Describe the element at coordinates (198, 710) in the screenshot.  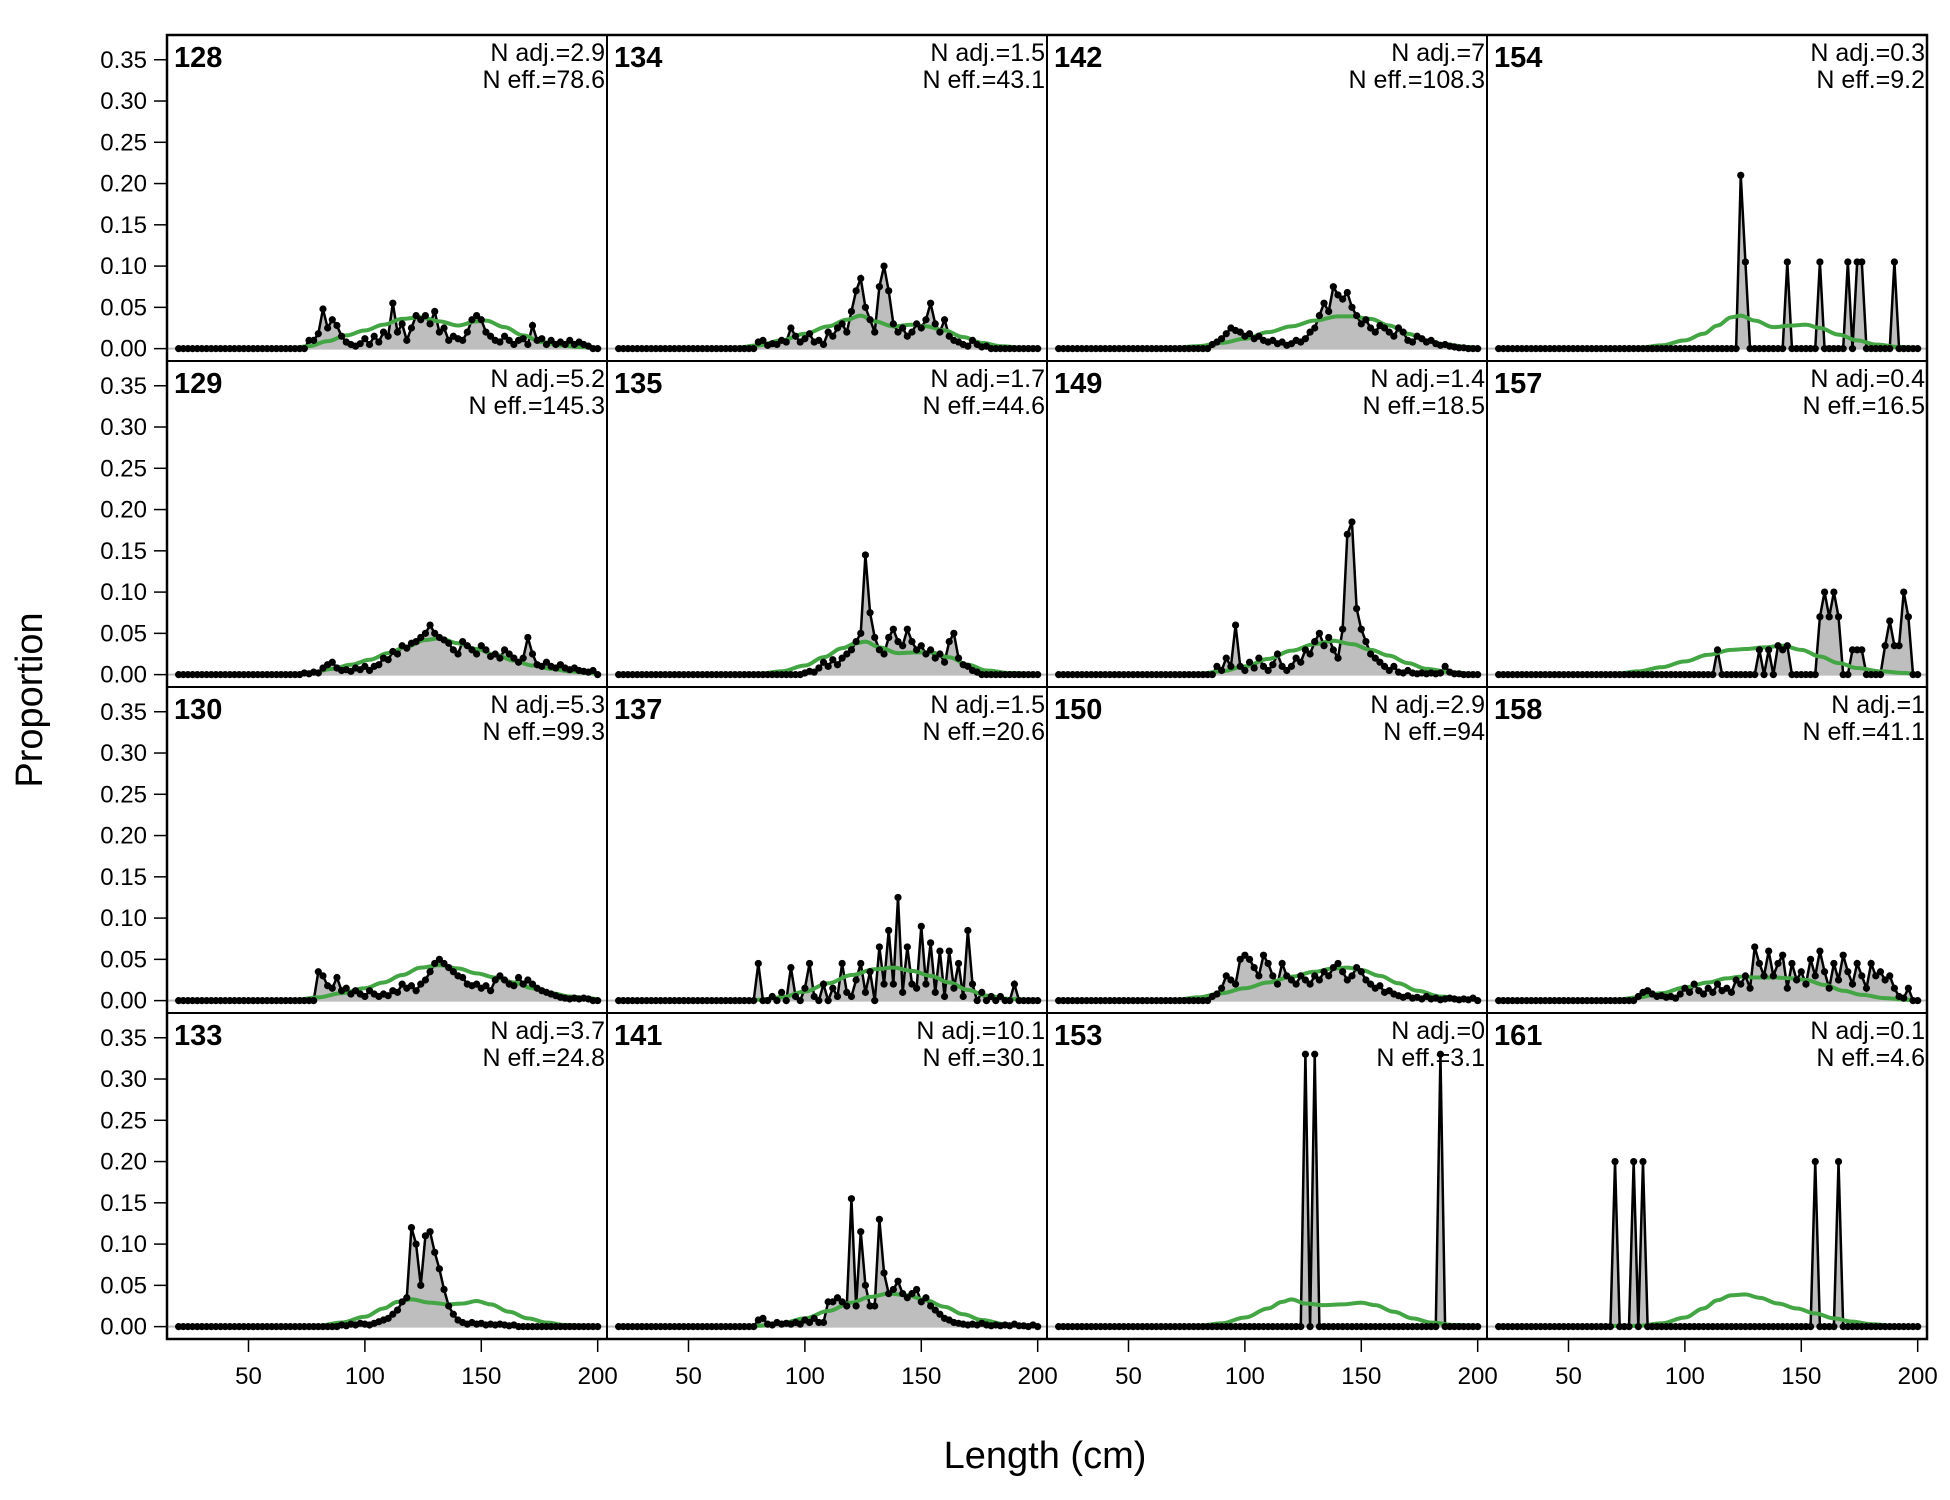
I see `panel-label: 130` at that location.